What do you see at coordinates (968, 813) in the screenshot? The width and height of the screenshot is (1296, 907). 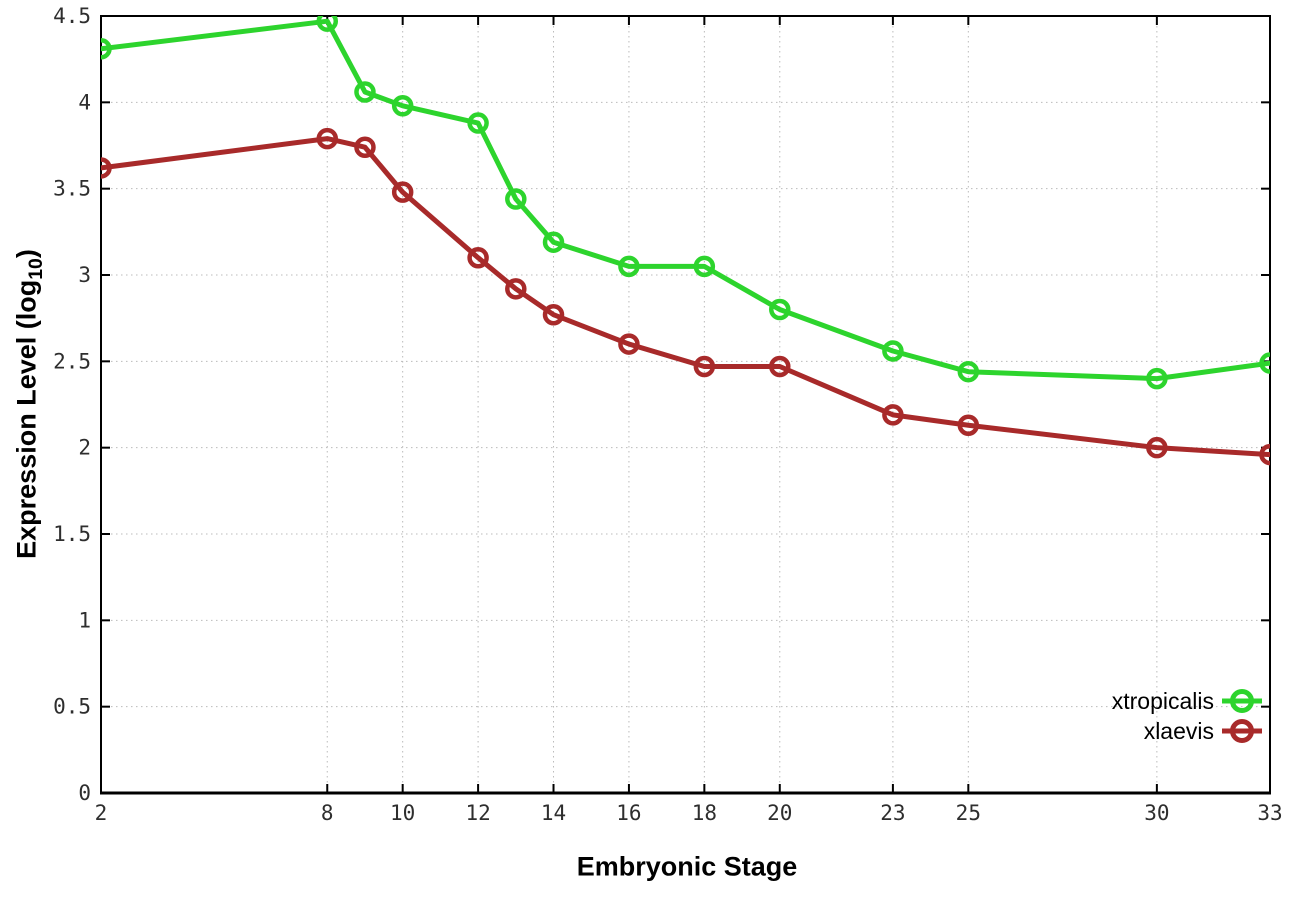 I see `x-tick-label: 25` at bounding box center [968, 813].